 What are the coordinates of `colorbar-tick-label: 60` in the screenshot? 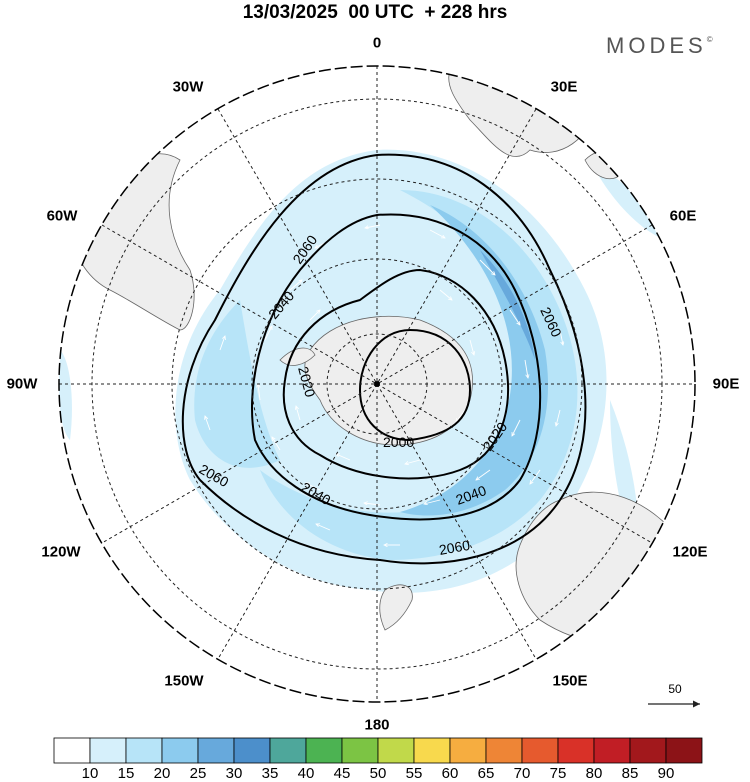 It's located at (450, 773).